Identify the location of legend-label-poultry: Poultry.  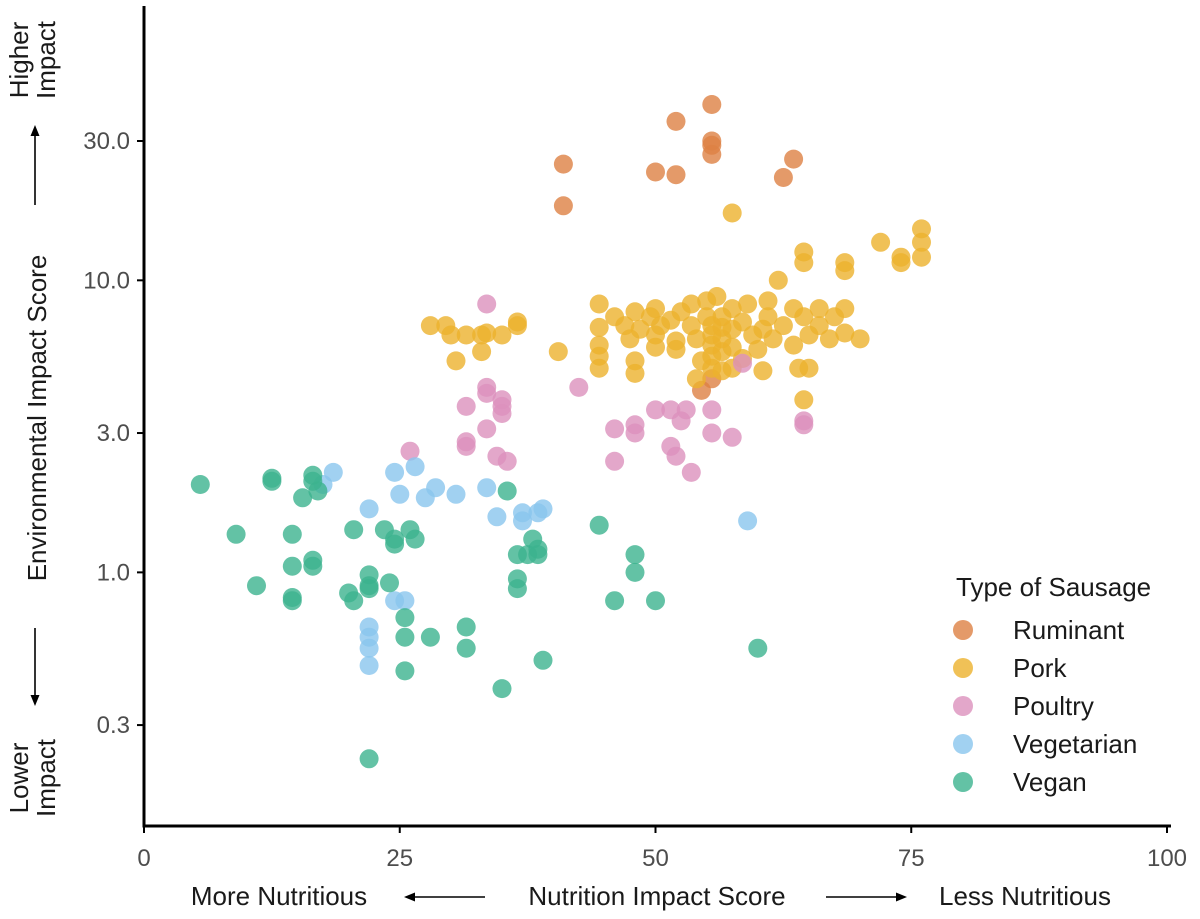
(1053, 706).